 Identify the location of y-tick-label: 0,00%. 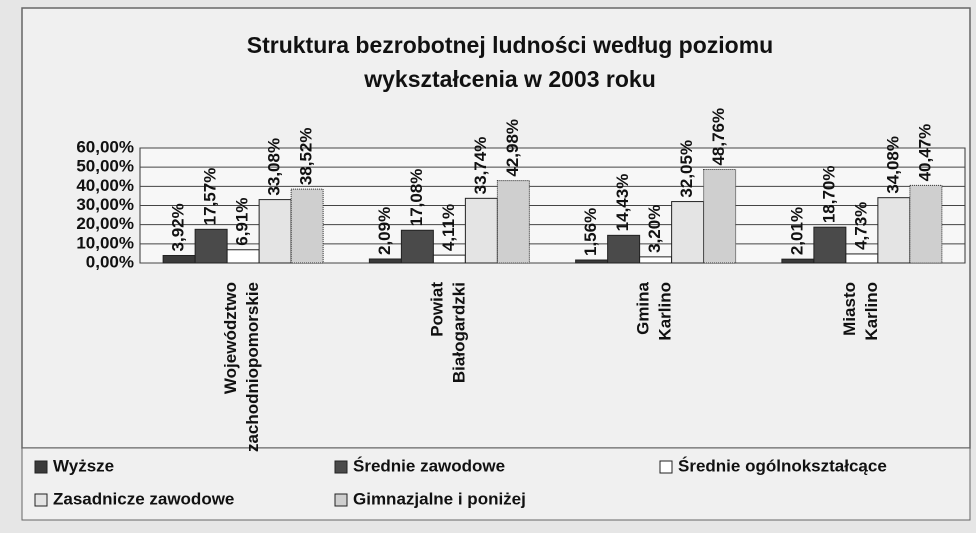
(110, 261).